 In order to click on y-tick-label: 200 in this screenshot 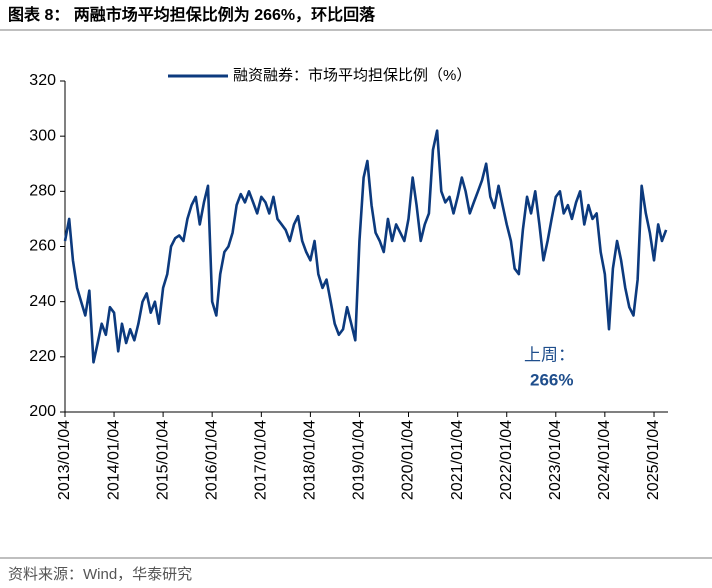, I will do `click(42, 411)`.